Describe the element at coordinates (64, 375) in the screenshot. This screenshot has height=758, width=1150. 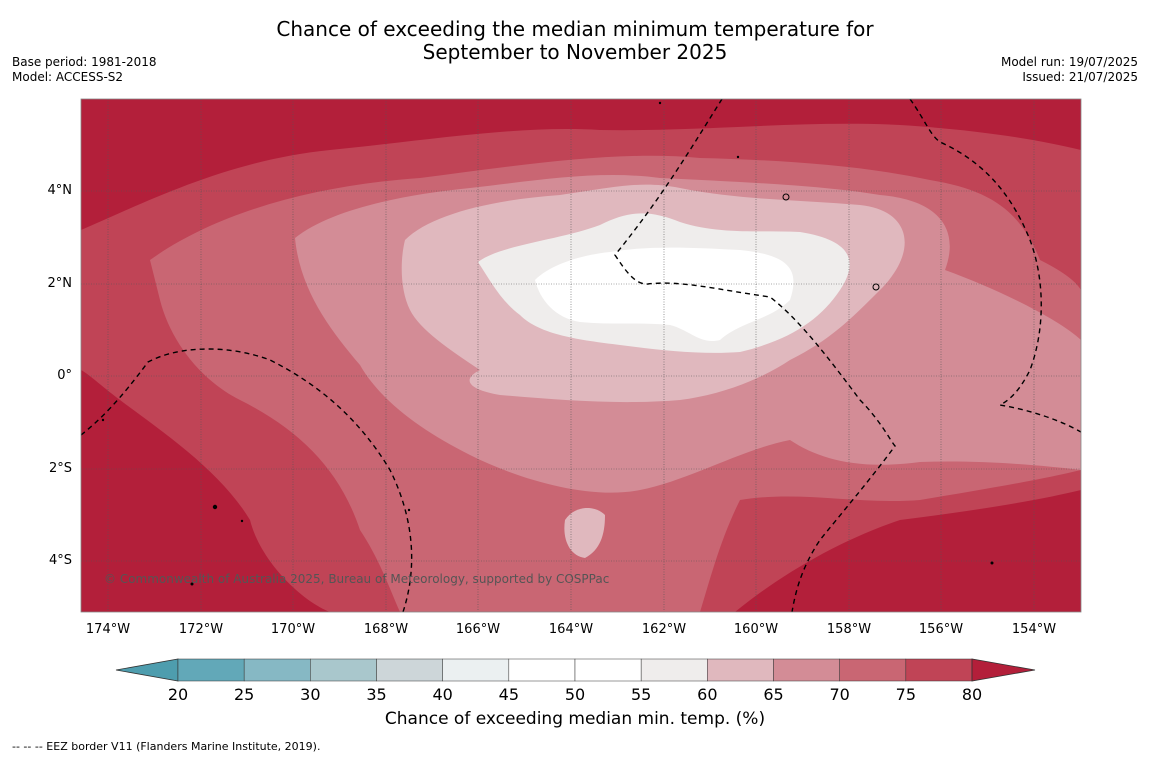
I see `latitude-tick-label: 0°` at that location.